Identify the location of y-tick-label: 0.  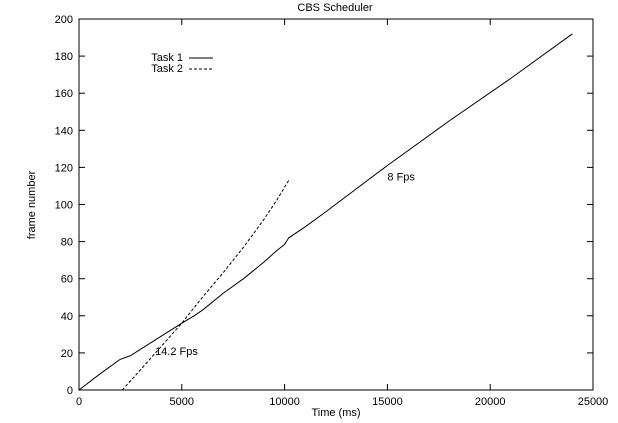
(70, 391).